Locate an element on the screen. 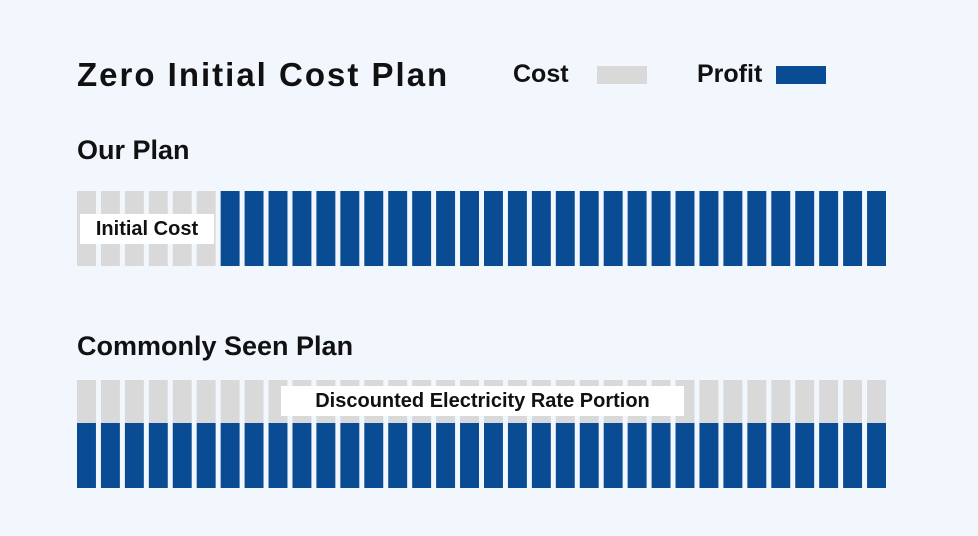 Image resolution: width=978 pixels, height=536 pixels. our-plan-bar: Initial Cost is located at coordinates (481, 228).